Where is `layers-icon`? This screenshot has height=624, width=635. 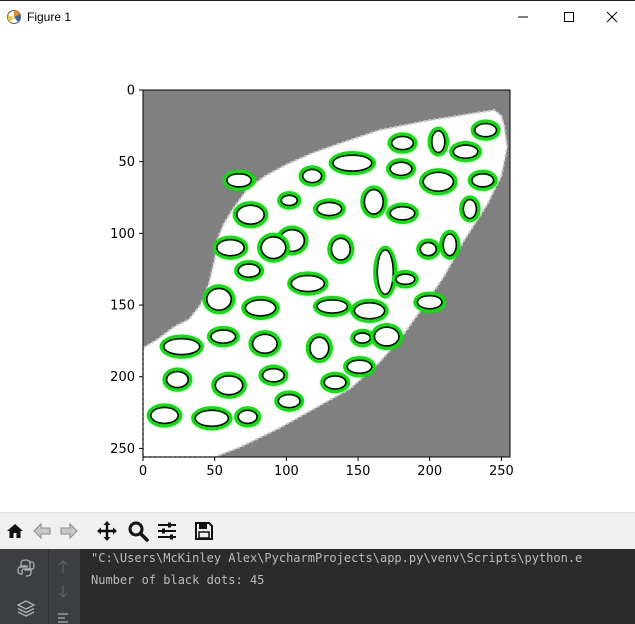
layers-icon is located at coordinates (26, 608).